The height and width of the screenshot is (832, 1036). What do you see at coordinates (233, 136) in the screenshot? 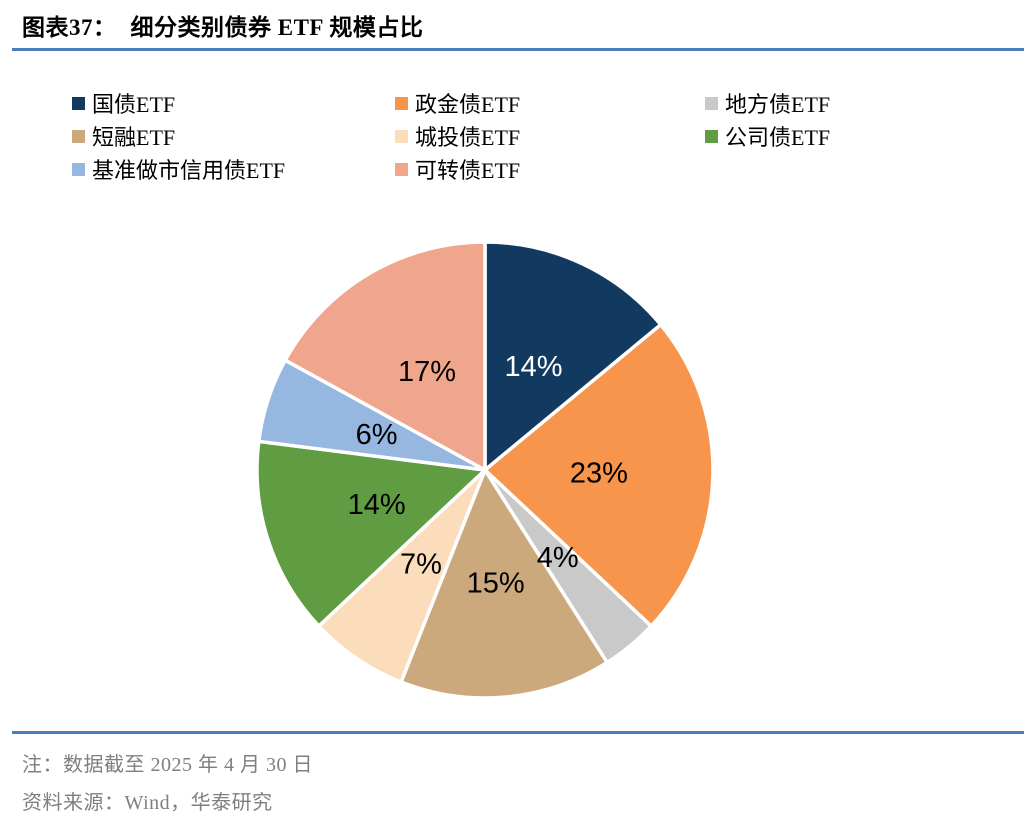
I see `legend-item: 短融ETF` at bounding box center [233, 136].